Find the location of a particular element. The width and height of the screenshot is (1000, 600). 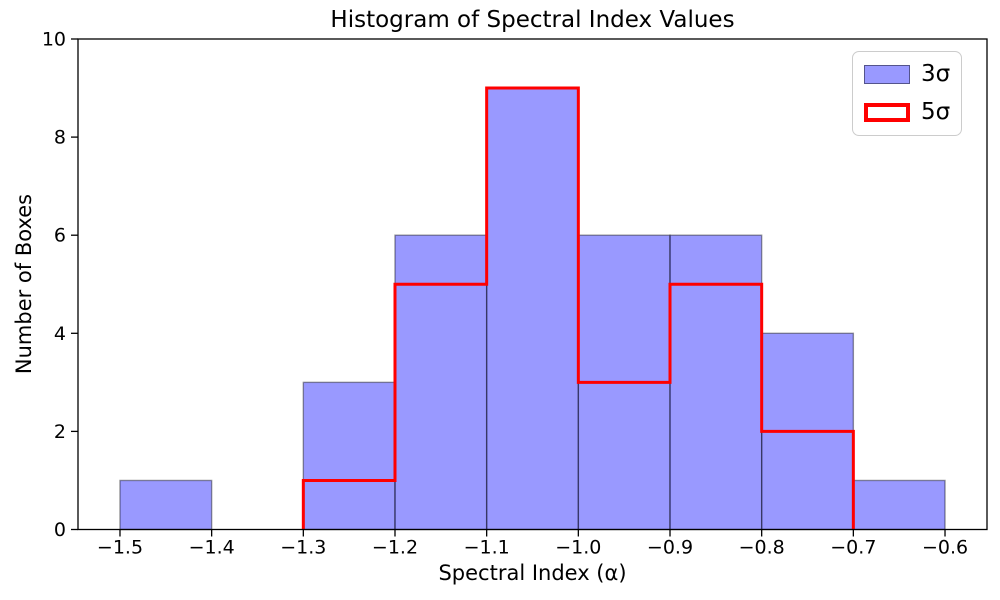

legend-label: 3σ is located at coordinates (936, 74).